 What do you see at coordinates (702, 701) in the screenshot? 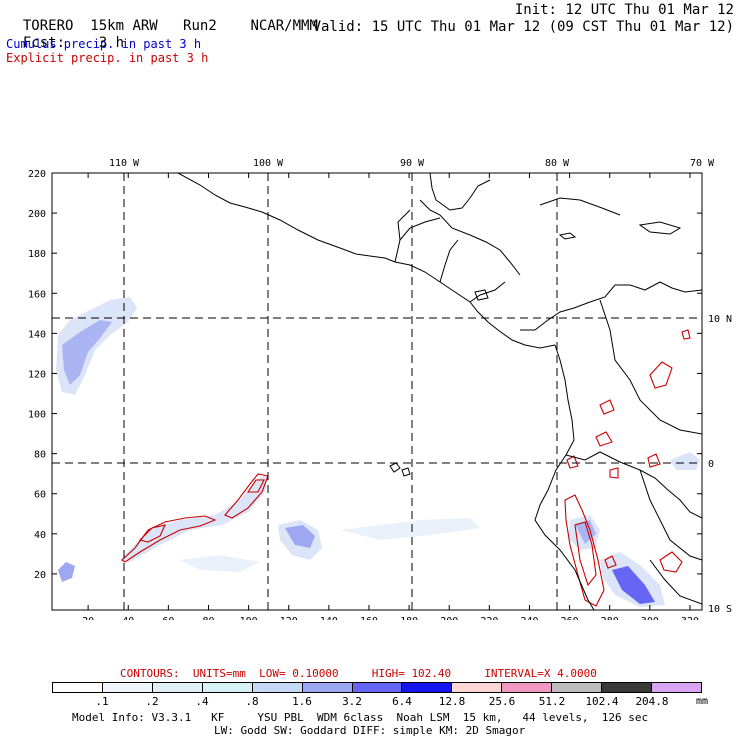
I see `legend-unit: mm` at bounding box center [702, 701].